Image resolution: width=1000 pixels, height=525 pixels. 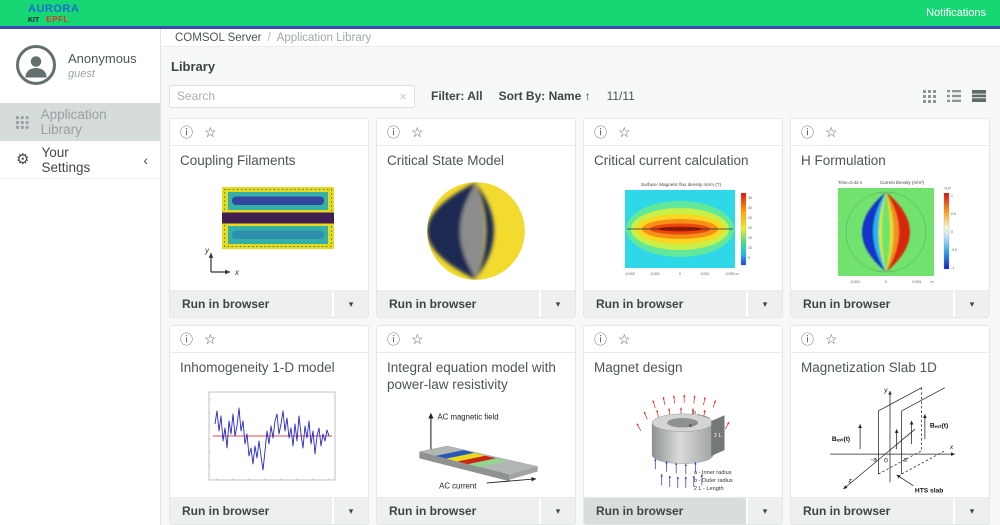 I want to click on x-tick: 0.002, so click(x=730, y=274).